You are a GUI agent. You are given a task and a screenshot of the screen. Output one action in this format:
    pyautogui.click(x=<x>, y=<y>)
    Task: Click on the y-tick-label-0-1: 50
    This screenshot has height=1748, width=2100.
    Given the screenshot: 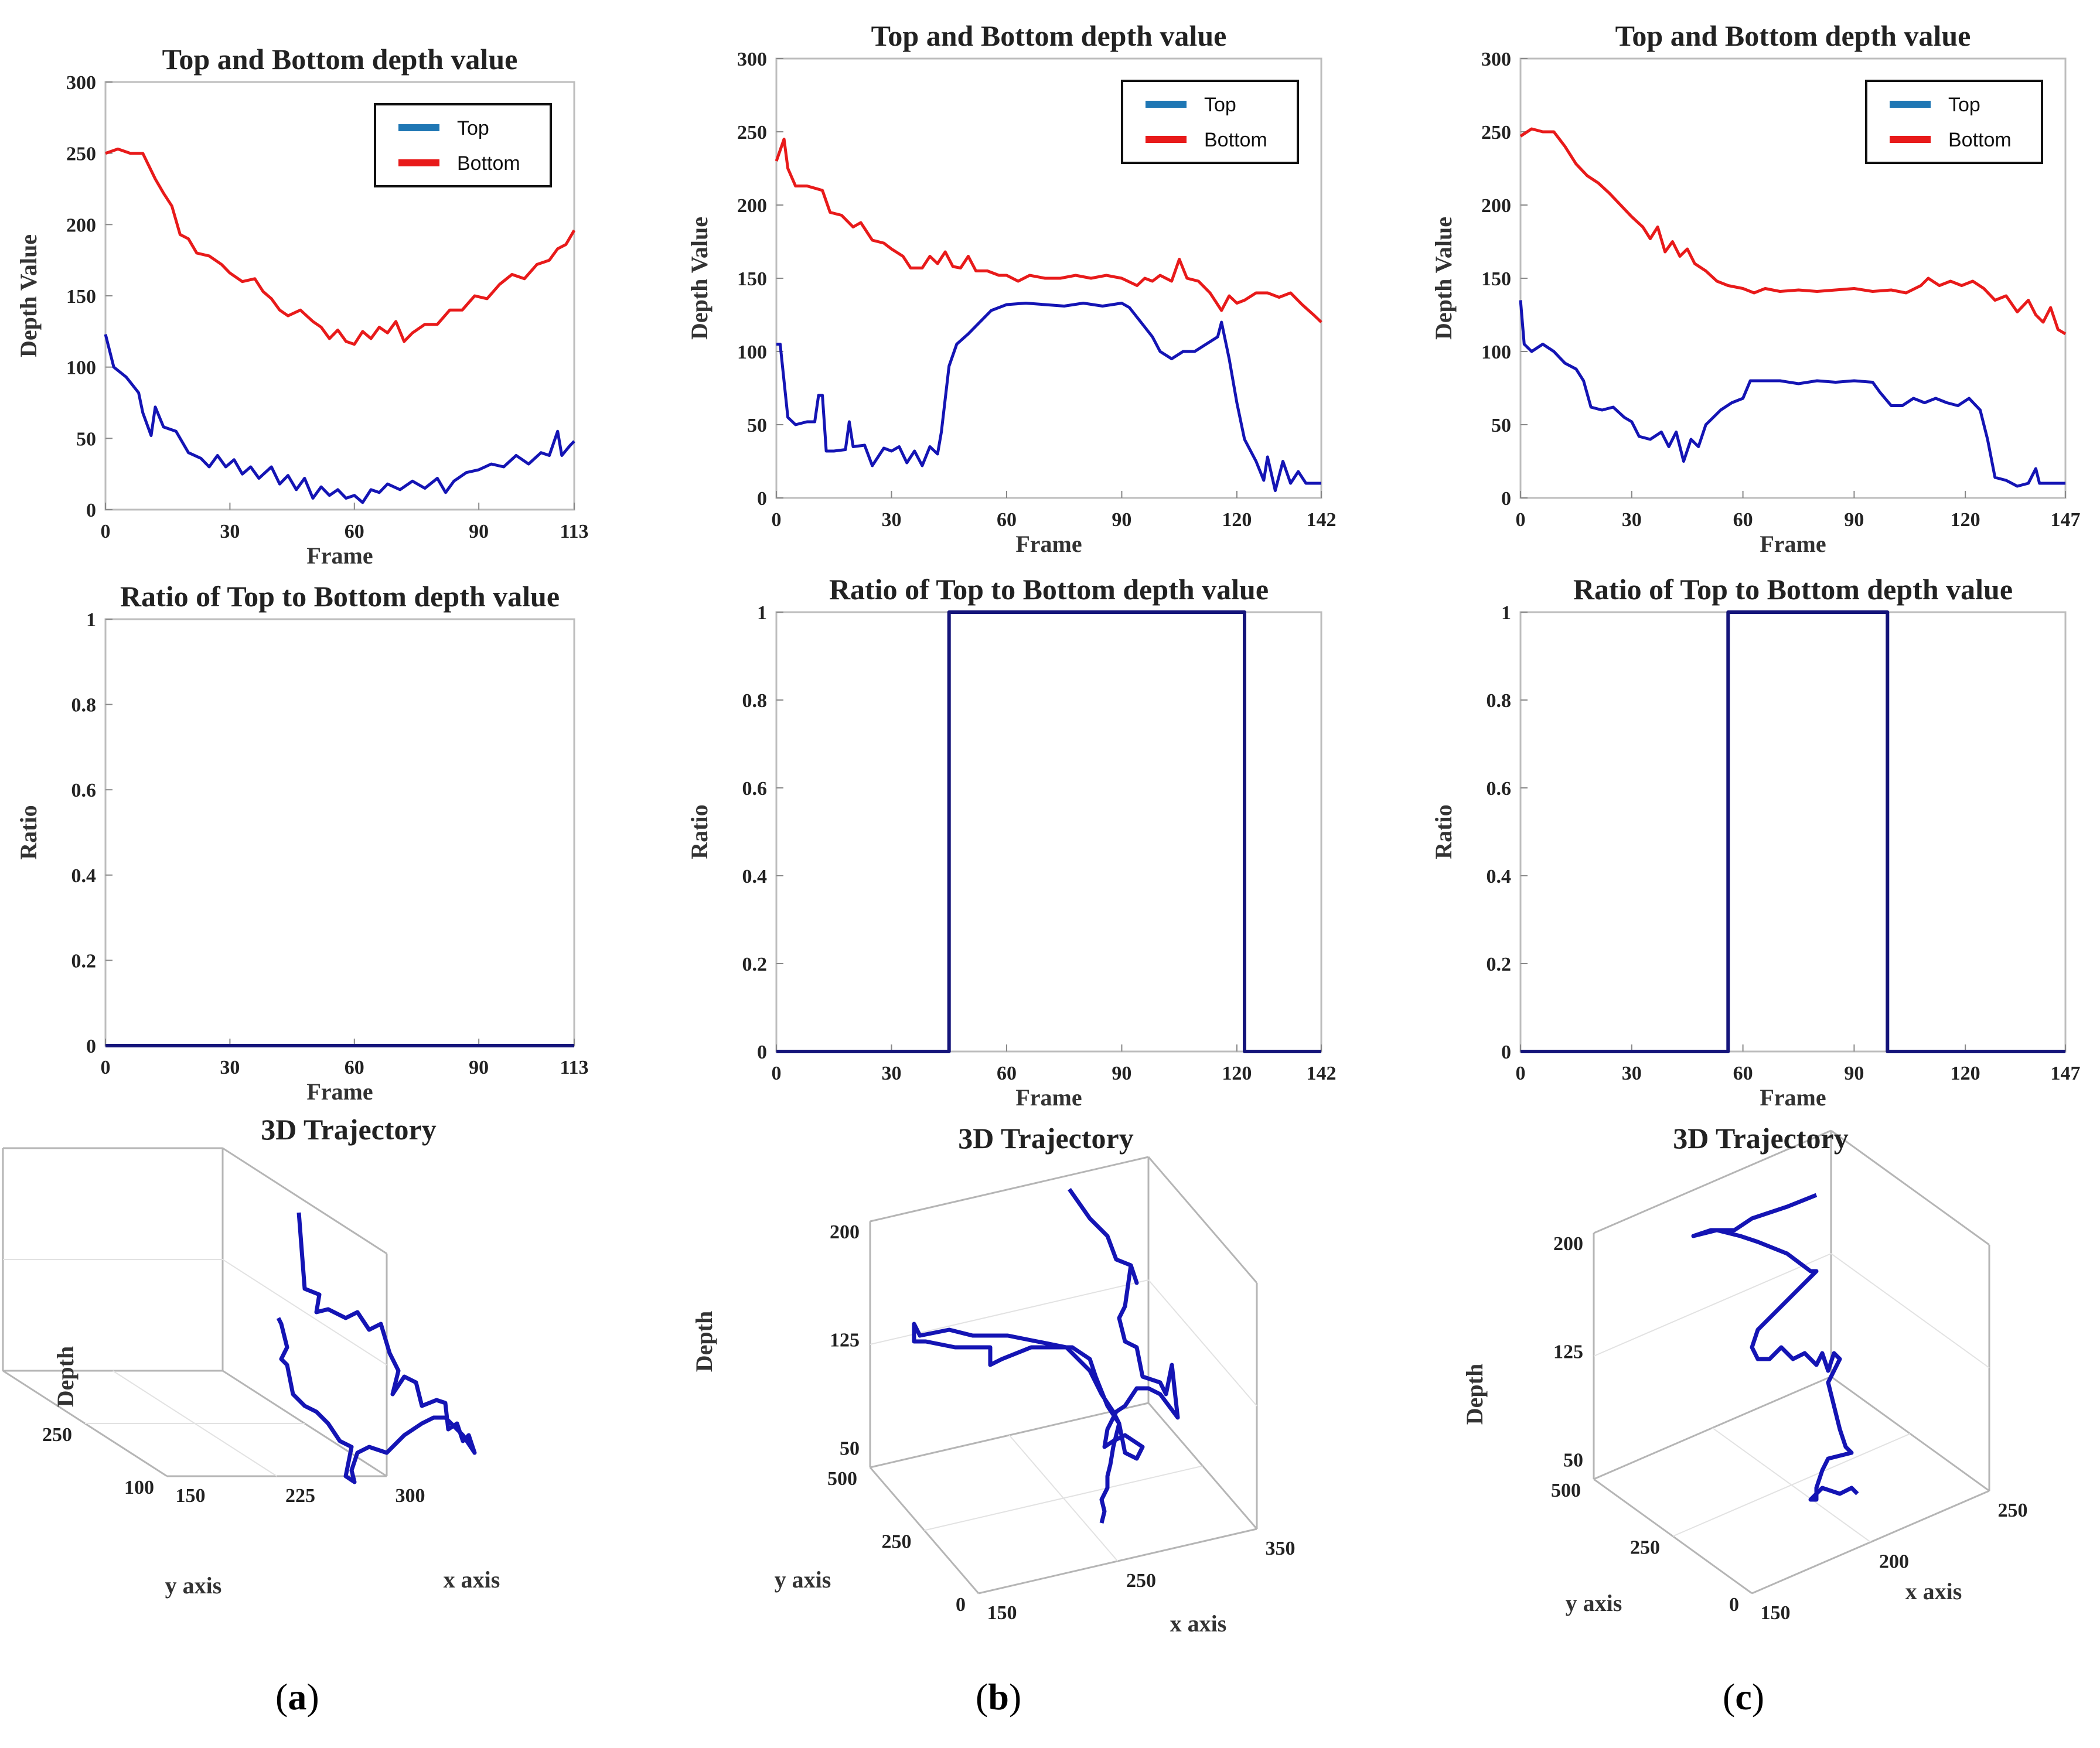 What is the action you would take?
    pyautogui.click(x=86, y=439)
    